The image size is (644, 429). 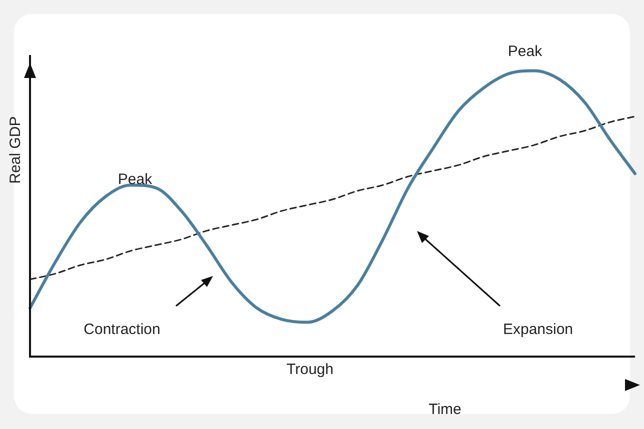 I want to click on annotation: Expansion, so click(x=538, y=329).